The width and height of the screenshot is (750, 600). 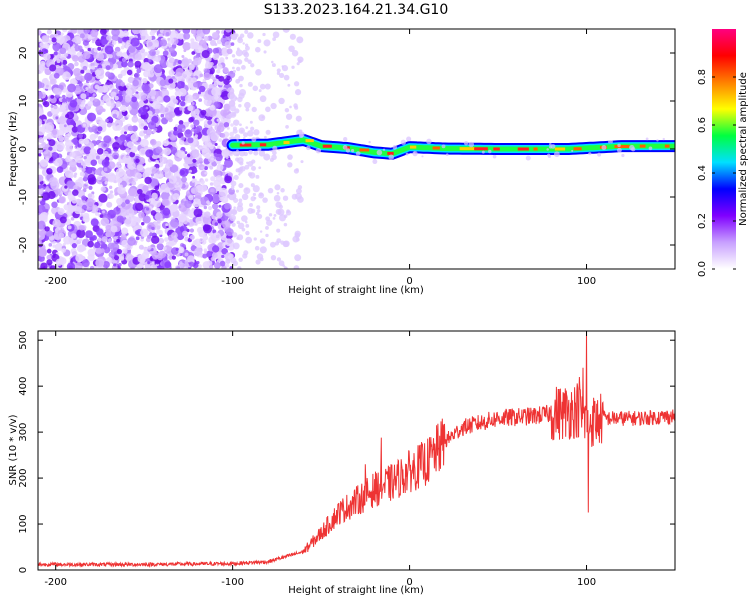 I want to click on colorbar-tick-label: 0.8, so click(x=702, y=77).